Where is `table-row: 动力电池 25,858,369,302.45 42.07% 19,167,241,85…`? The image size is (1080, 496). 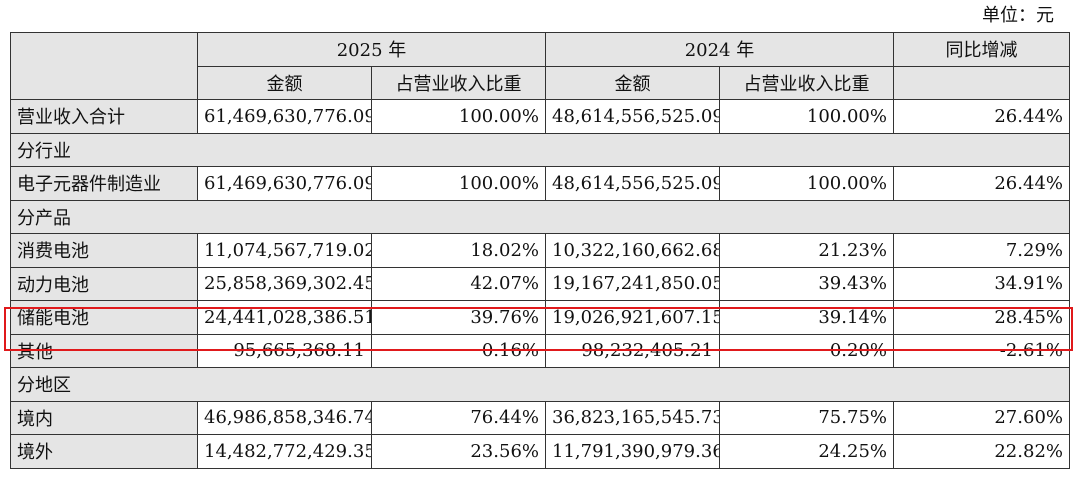 table-row: 动力电池 25,858,369,302.45 42.07% 19,167,241,85… is located at coordinates (540, 283).